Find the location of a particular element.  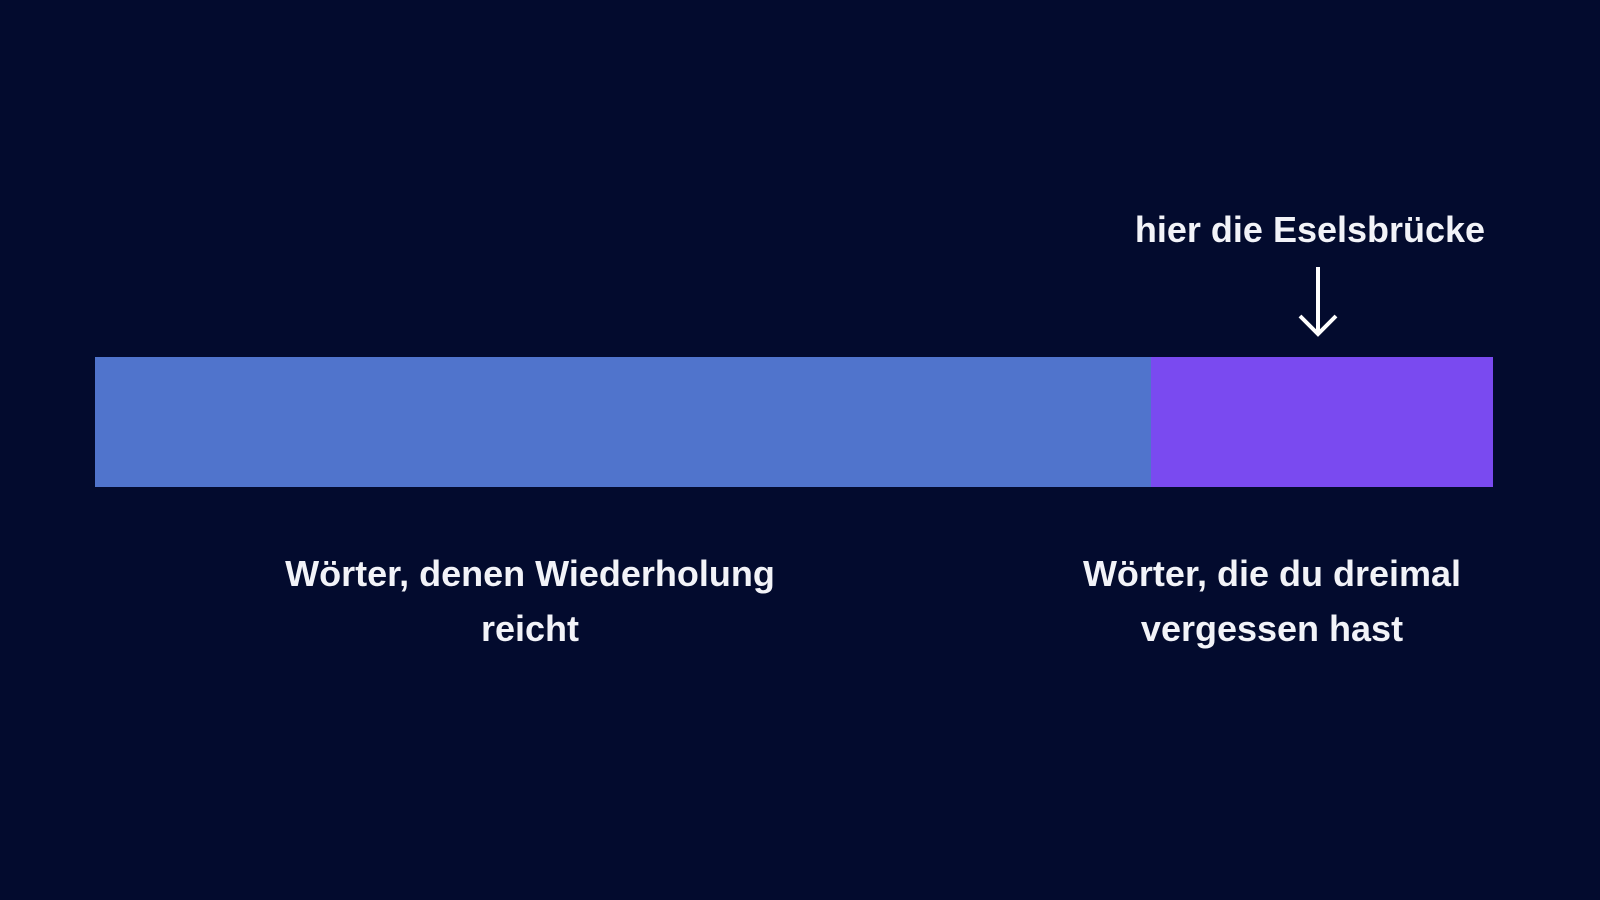

segment-label: Wörter, denen Wiederholung reicht is located at coordinates (530, 601).